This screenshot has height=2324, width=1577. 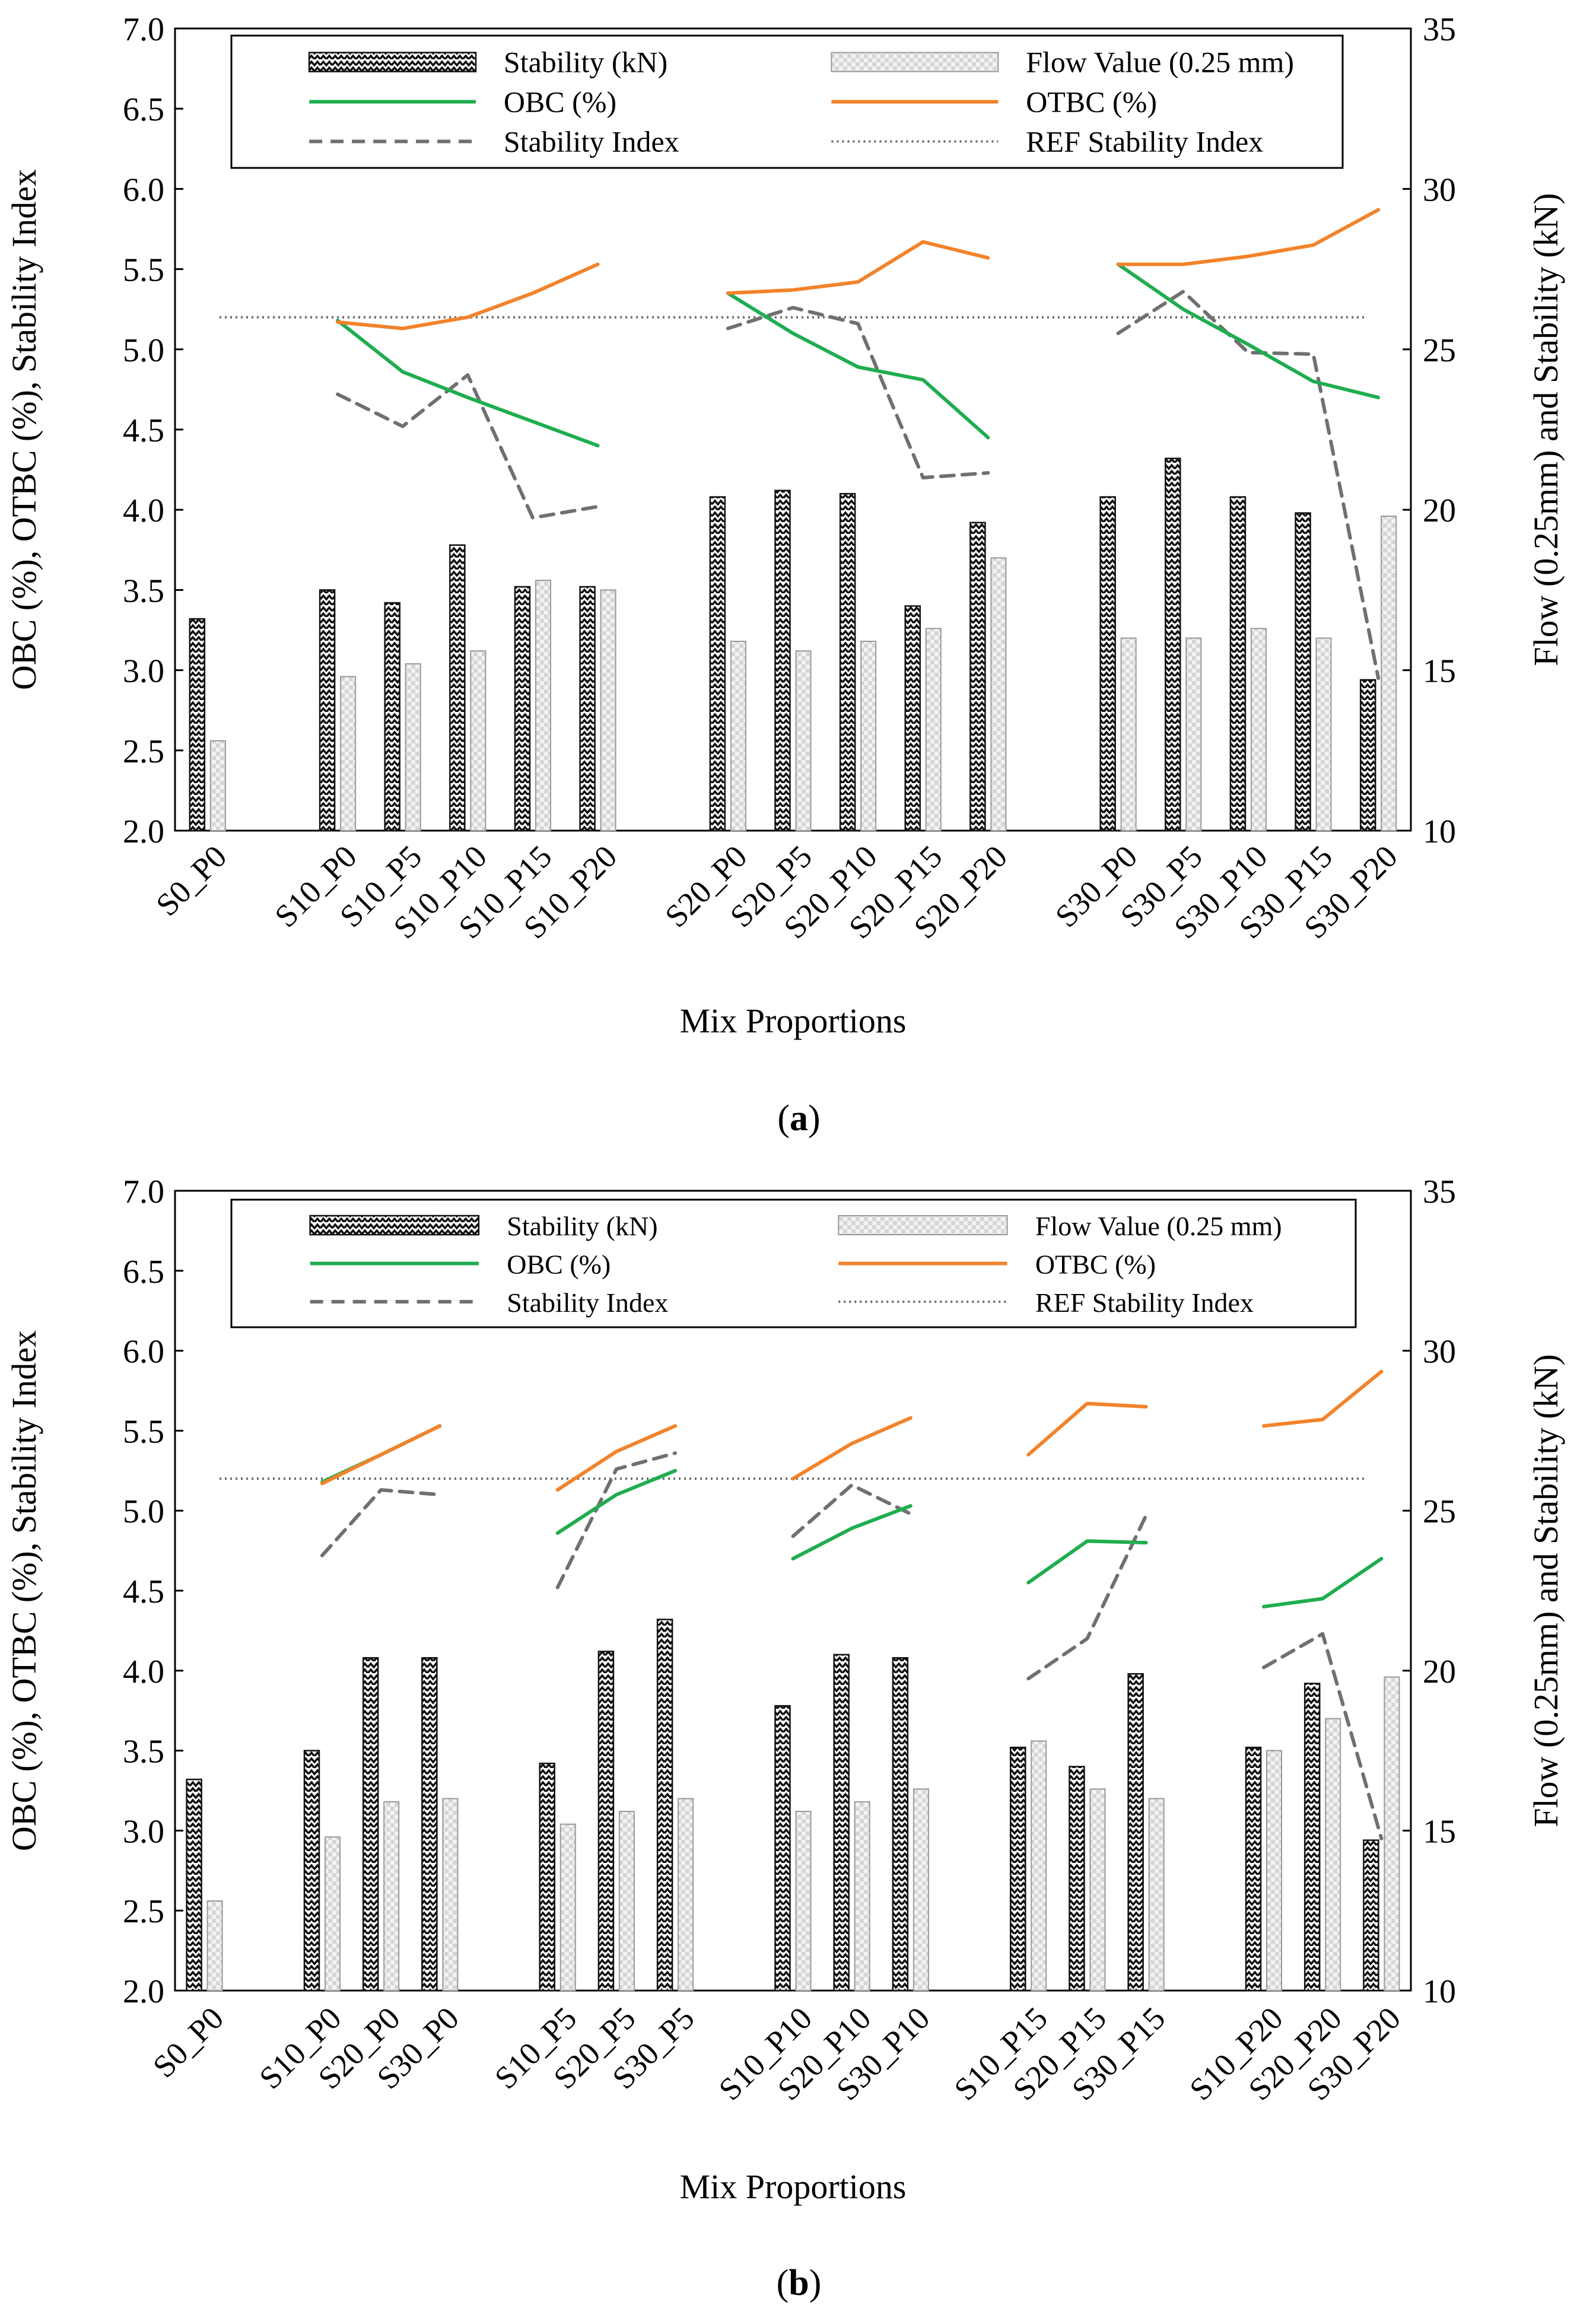 I want to click on caption-letter: b, so click(x=799, y=2283).